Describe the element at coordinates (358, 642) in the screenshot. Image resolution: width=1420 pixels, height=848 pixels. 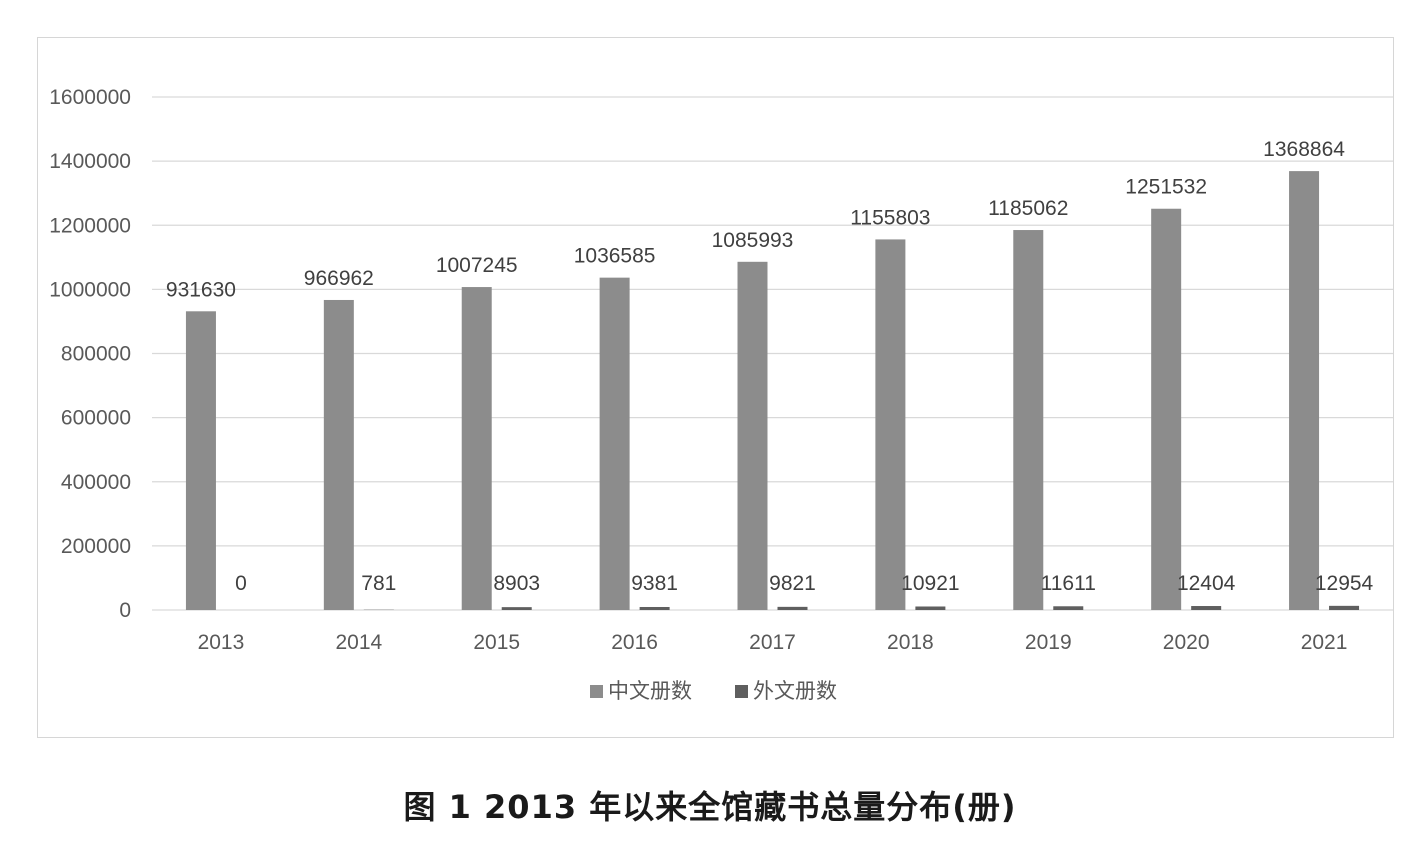
I see `x-tick-label: 2014` at that location.